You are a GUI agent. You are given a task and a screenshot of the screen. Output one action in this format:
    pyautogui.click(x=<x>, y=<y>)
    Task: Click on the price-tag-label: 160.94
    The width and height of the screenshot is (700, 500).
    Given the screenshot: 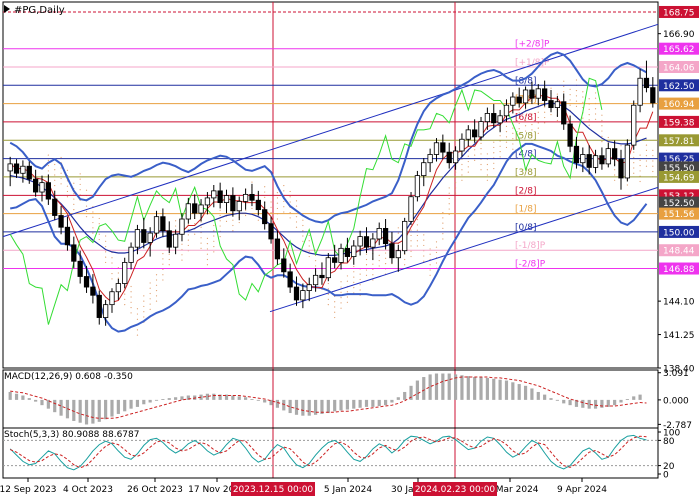 What is the action you would take?
    pyautogui.click(x=679, y=105)
    